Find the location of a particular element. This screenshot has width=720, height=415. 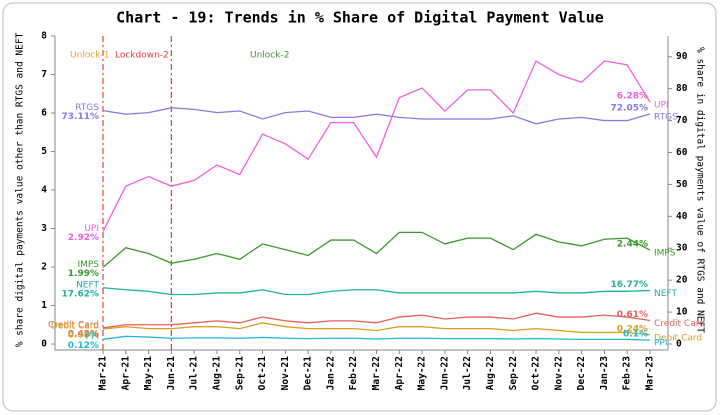

x-tick-label: Jul-21 is located at coordinates (194, 373).